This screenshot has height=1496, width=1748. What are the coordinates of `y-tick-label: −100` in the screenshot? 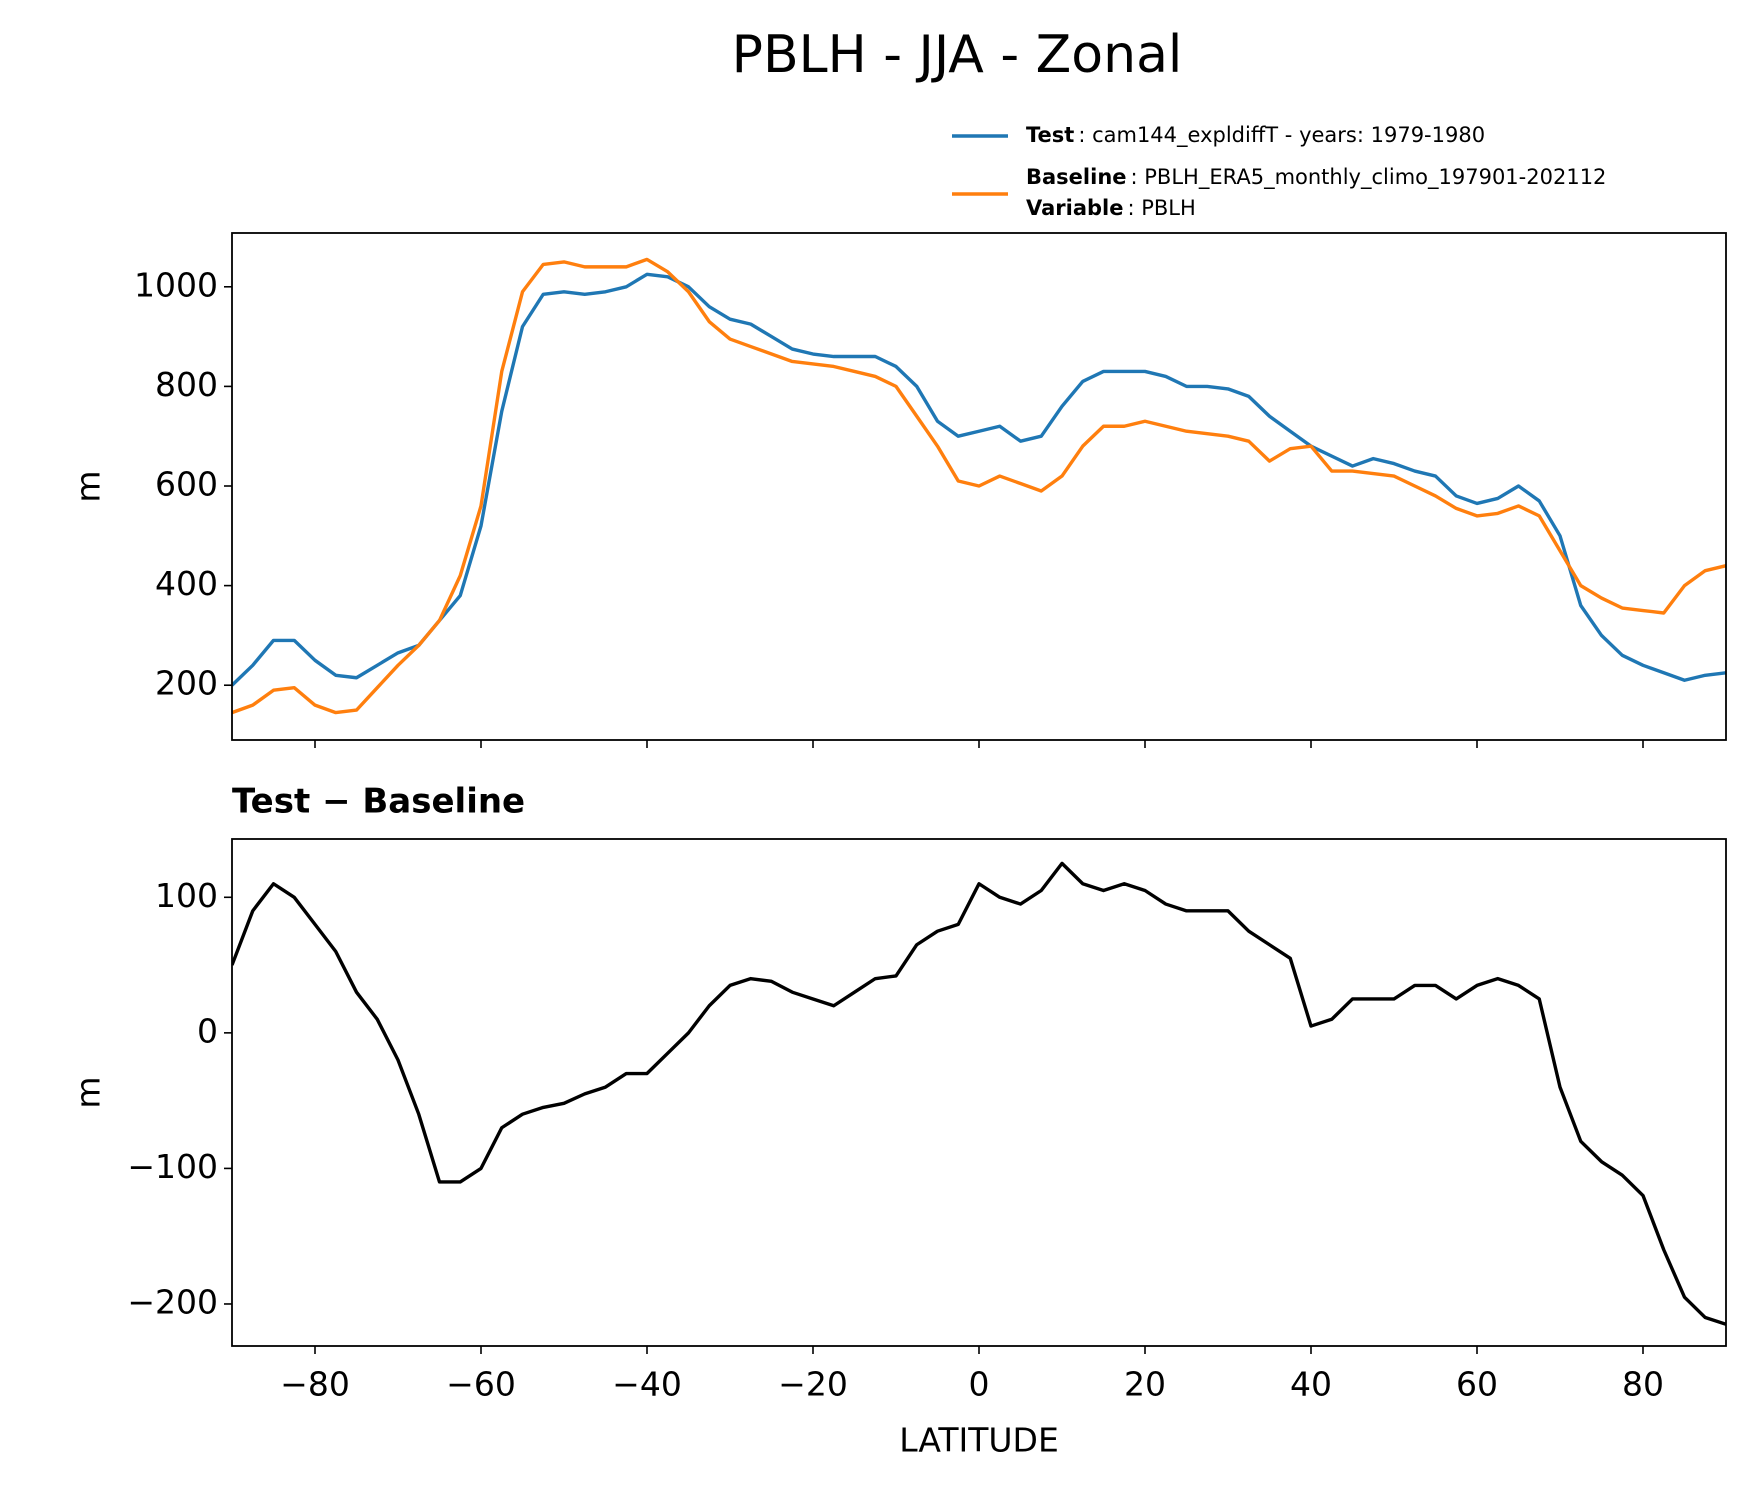 It's located at (172, 1166).